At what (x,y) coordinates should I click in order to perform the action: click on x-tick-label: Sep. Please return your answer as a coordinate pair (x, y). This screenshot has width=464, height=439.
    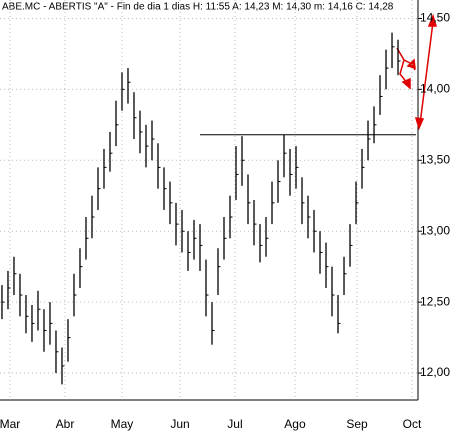
    Looking at the image, I should click on (357, 424).